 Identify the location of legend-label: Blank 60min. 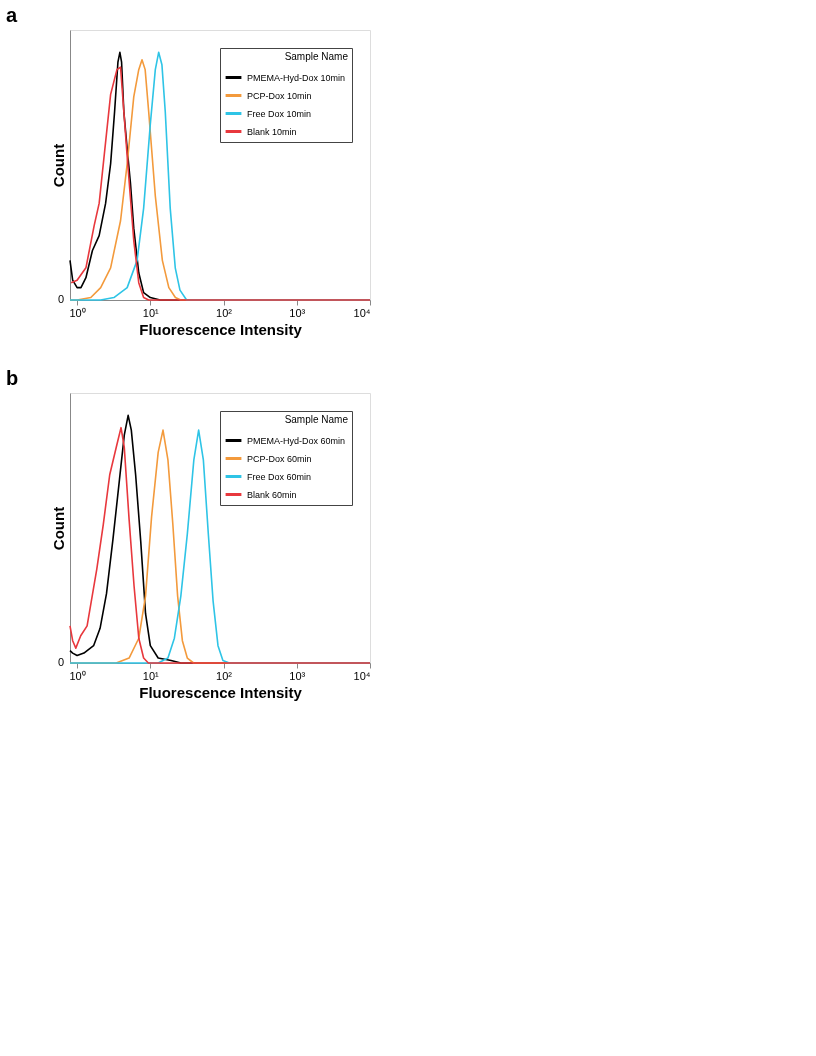
(272, 494).